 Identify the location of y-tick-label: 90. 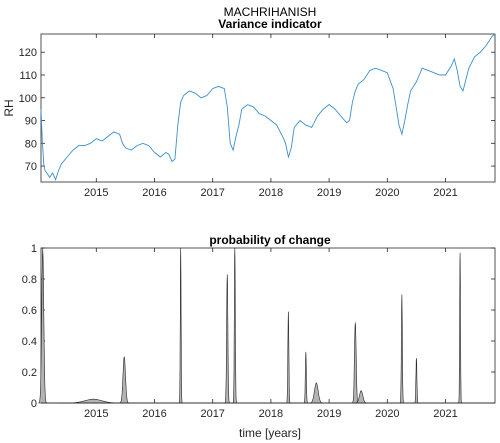
(31, 122).